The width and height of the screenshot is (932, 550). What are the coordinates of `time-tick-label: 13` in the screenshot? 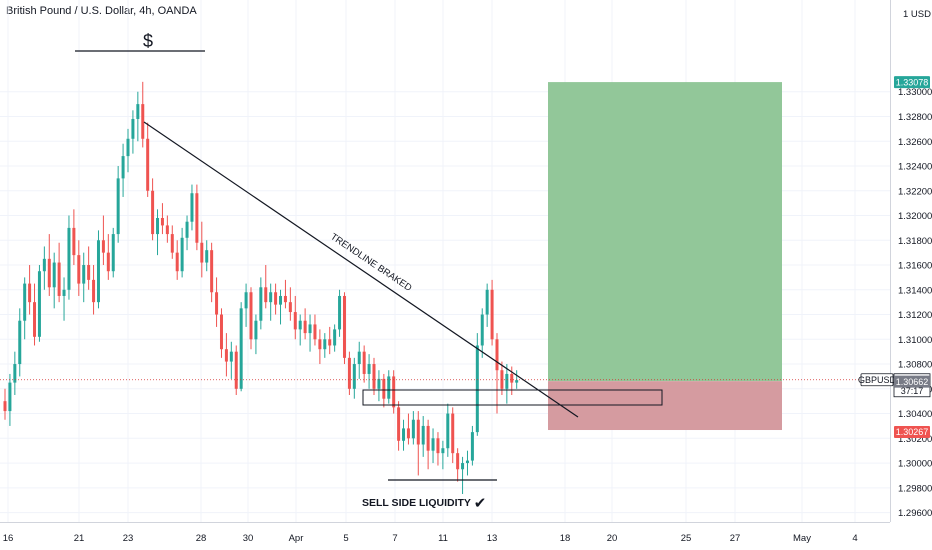 It's located at (492, 538).